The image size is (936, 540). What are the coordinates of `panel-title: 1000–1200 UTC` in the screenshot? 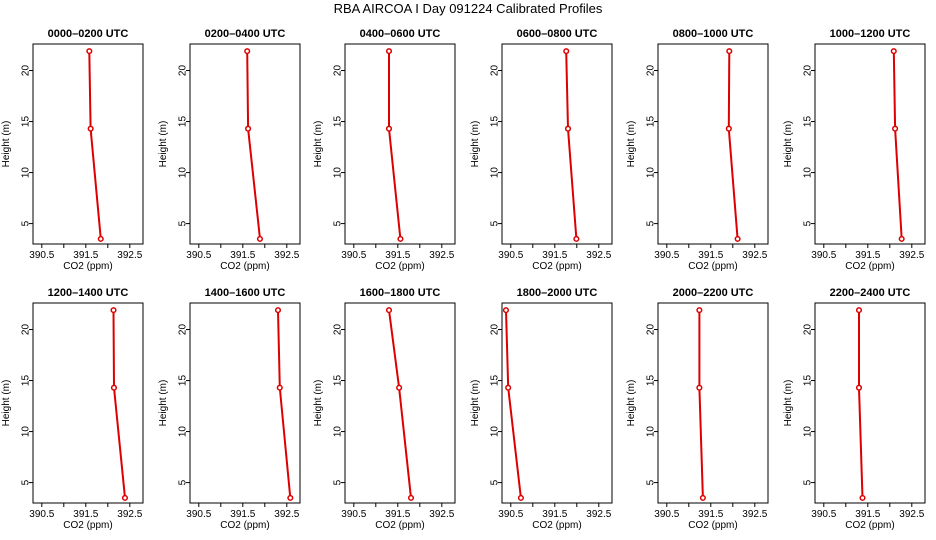 It's located at (870, 34).